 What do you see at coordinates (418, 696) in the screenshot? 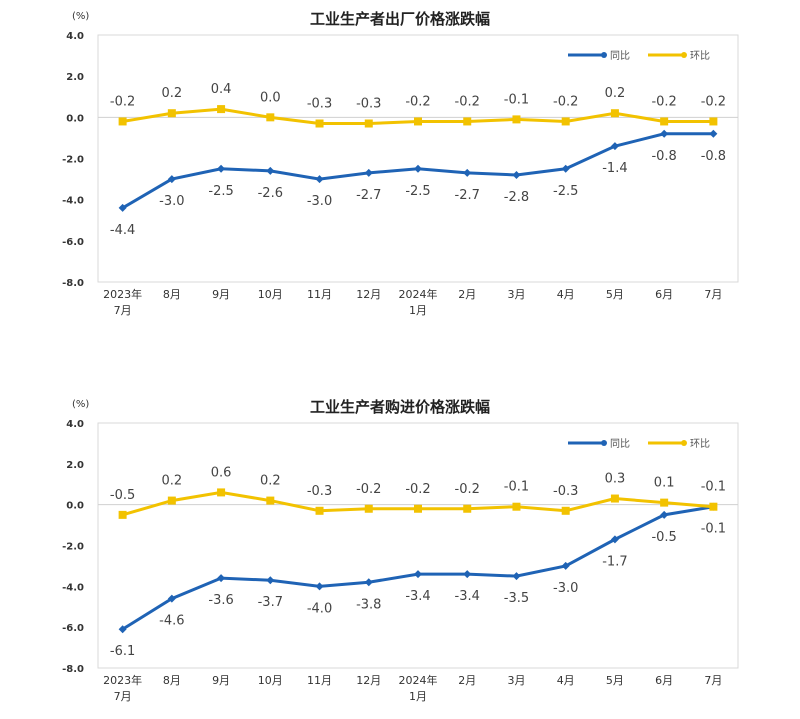
I see `x-tick-label: 1月` at bounding box center [418, 696].